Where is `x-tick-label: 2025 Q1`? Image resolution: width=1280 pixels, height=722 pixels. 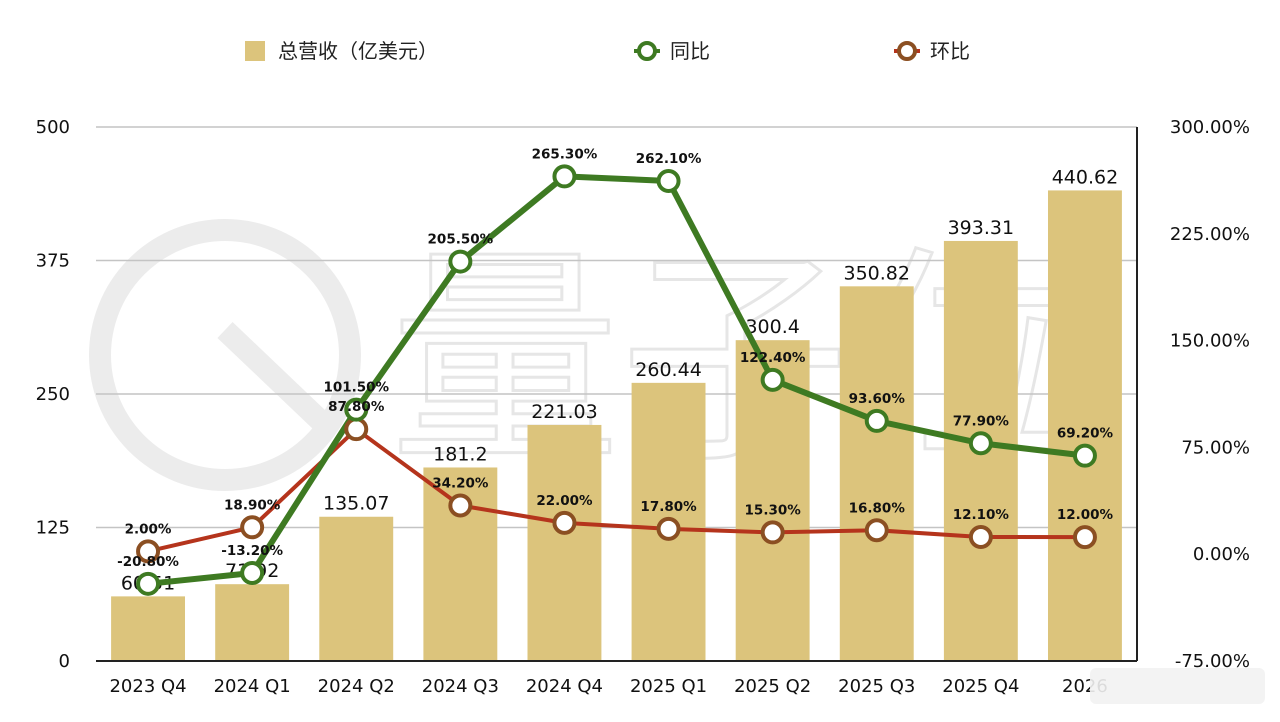
x-tick-label: 2025 Q1 is located at coordinates (668, 686).